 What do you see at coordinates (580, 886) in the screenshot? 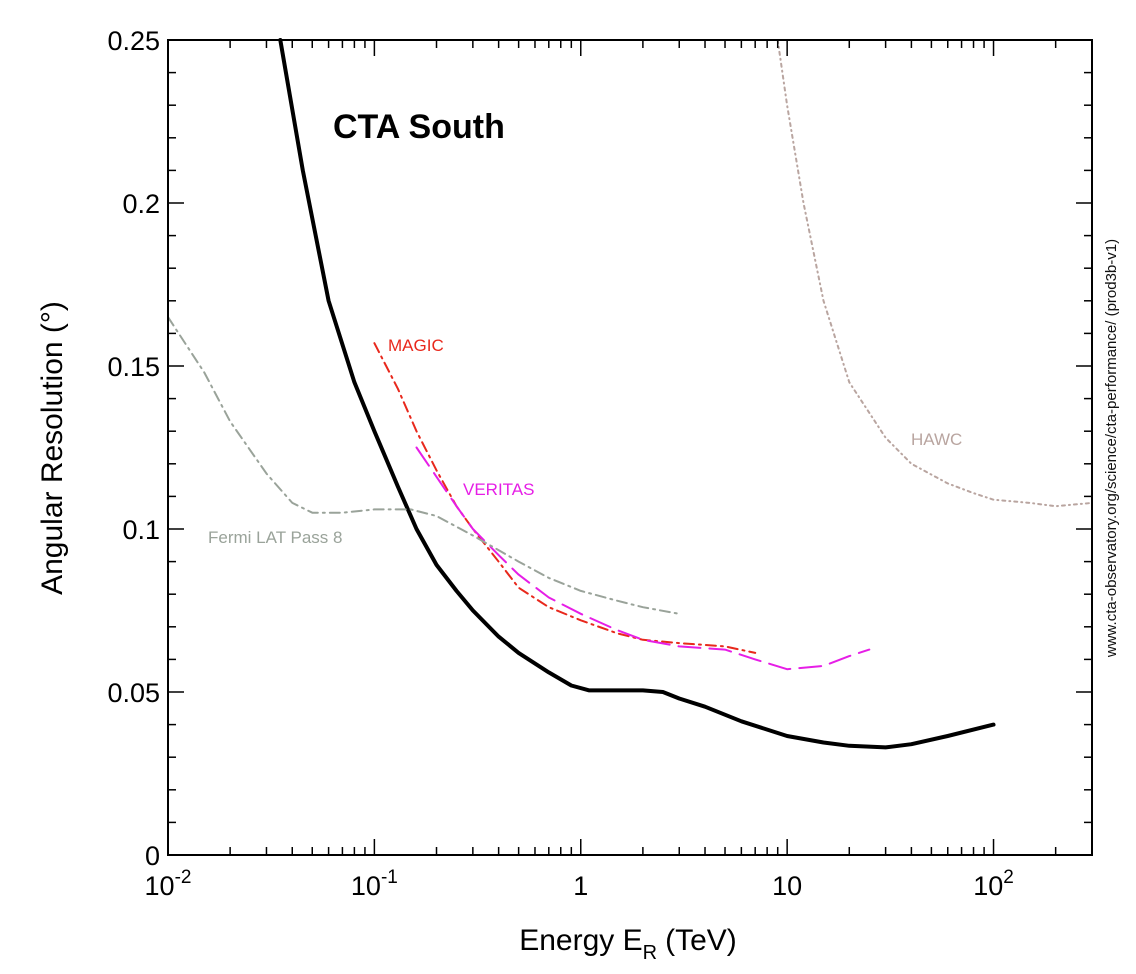
I see `x-tick-label: 1` at bounding box center [580, 886].